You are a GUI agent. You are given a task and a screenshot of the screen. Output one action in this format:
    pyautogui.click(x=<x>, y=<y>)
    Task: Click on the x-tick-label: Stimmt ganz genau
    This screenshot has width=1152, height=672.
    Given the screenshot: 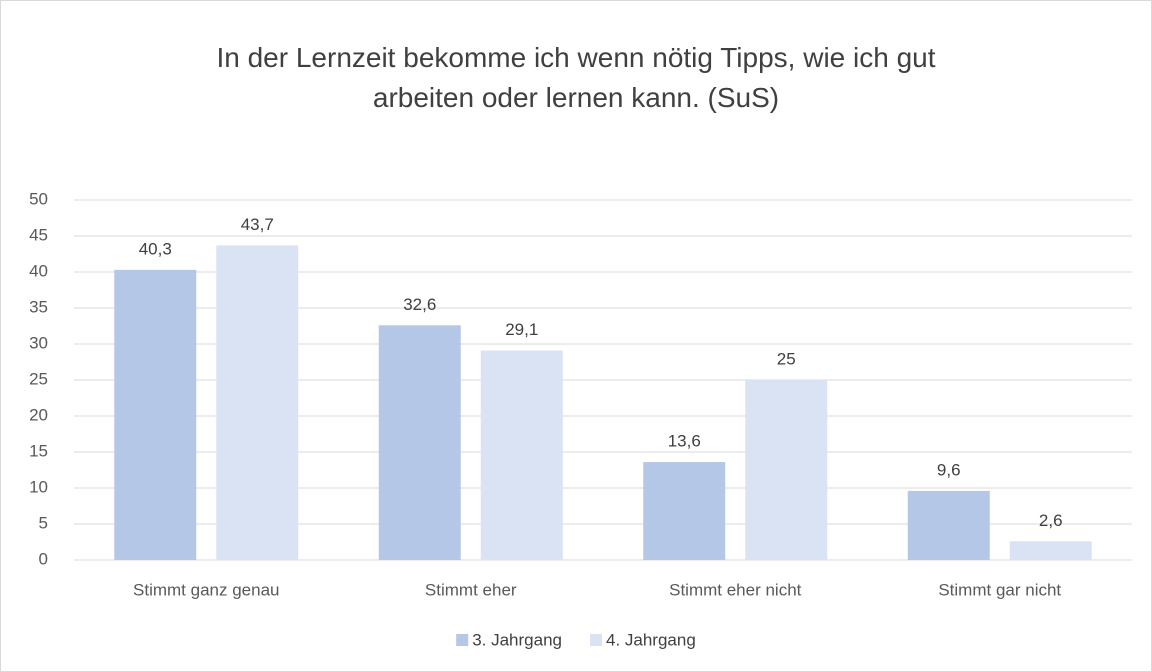 What is the action you would take?
    pyautogui.click(x=206, y=589)
    